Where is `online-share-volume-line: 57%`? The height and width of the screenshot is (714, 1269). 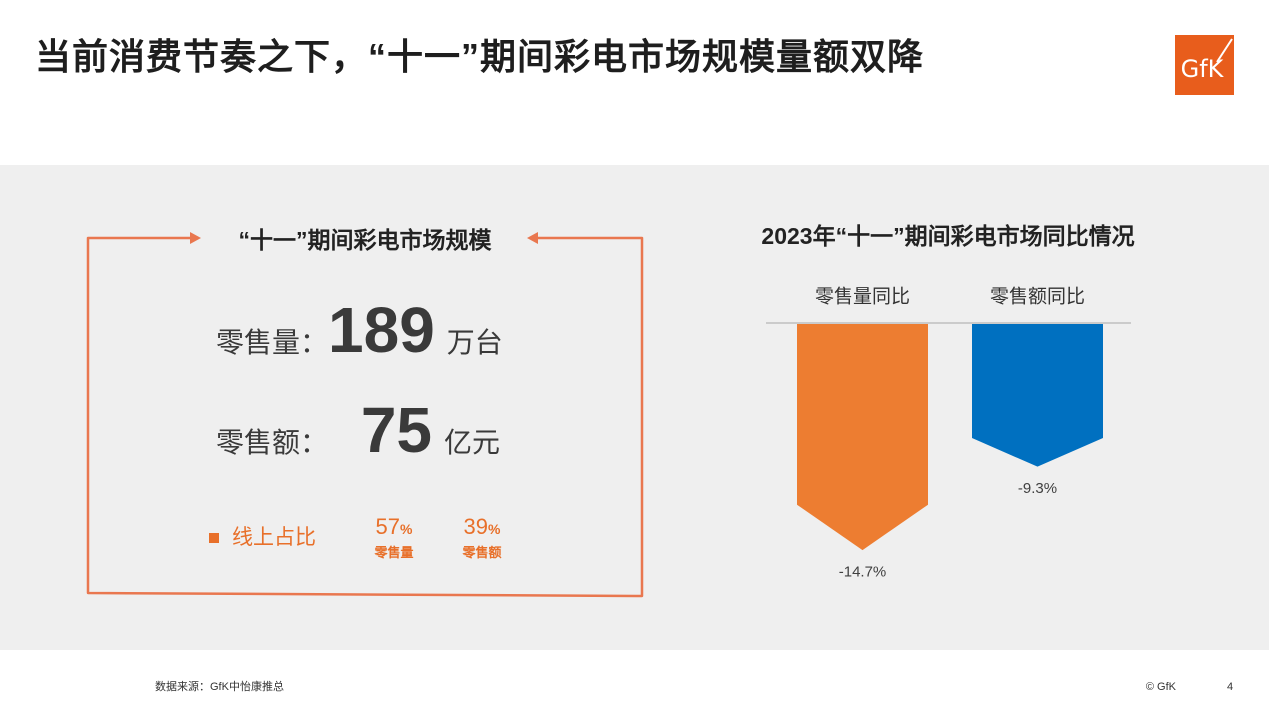
online-share-volume-line: 57% is located at coordinates (394, 528).